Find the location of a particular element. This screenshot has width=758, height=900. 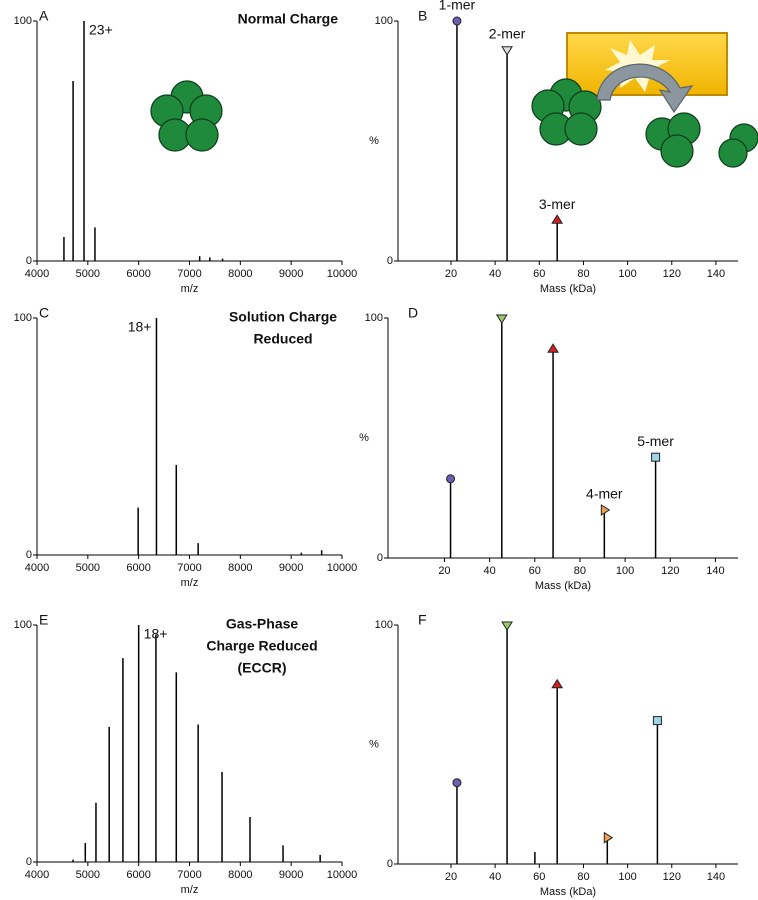

pentamer-cartoon-a is located at coordinates (186, 116).